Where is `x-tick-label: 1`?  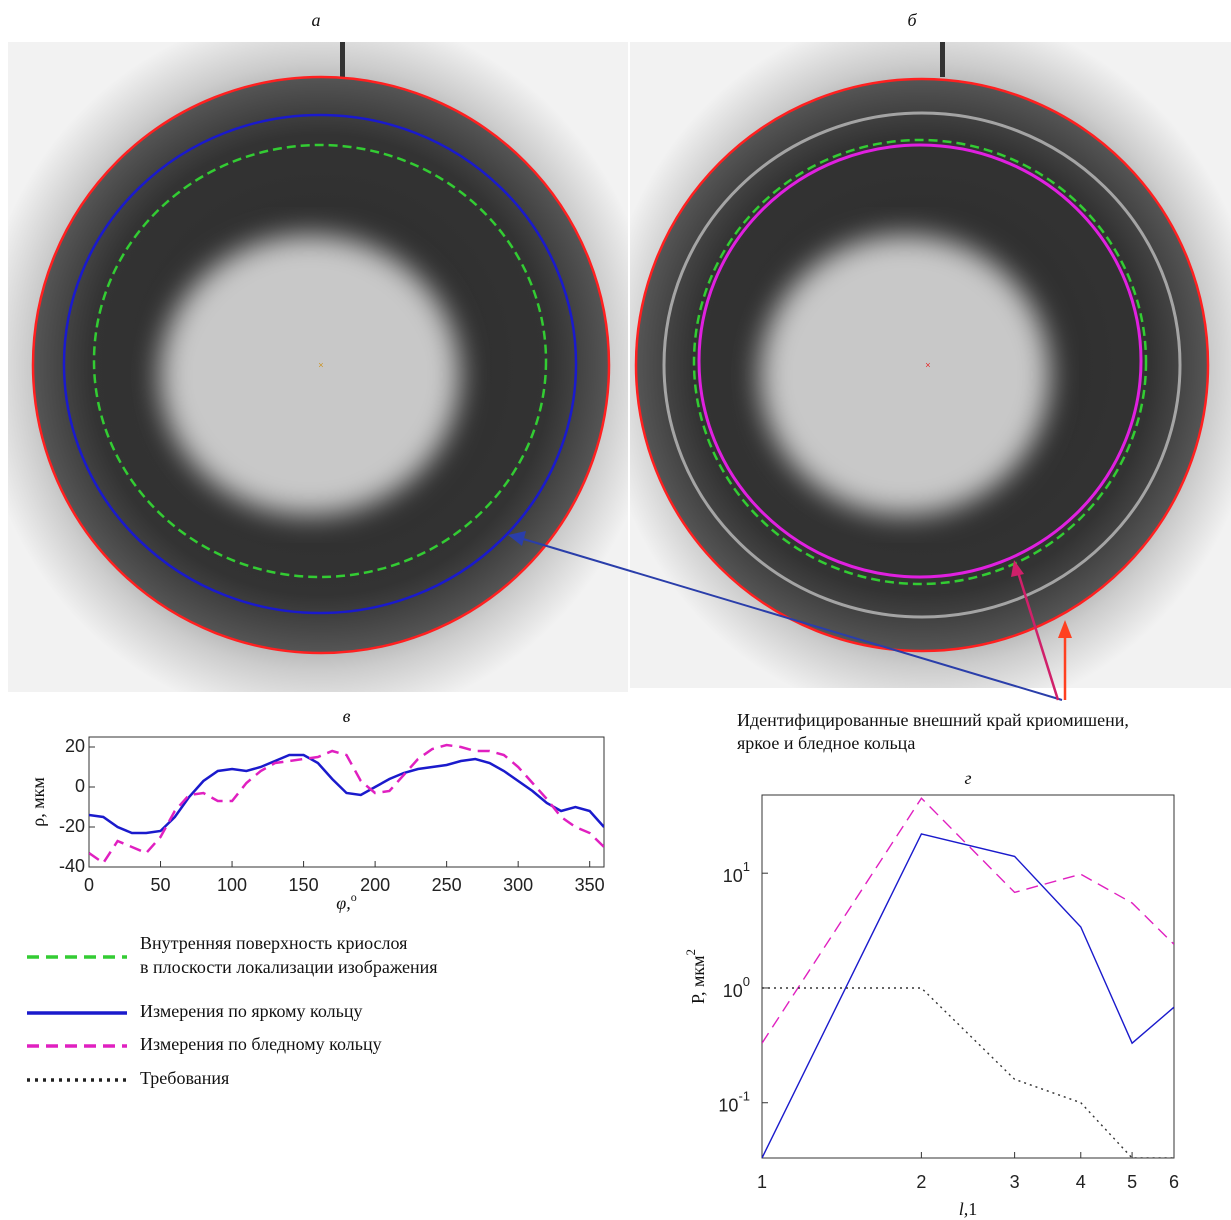
x-tick-label: 1 is located at coordinates (762, 1182).